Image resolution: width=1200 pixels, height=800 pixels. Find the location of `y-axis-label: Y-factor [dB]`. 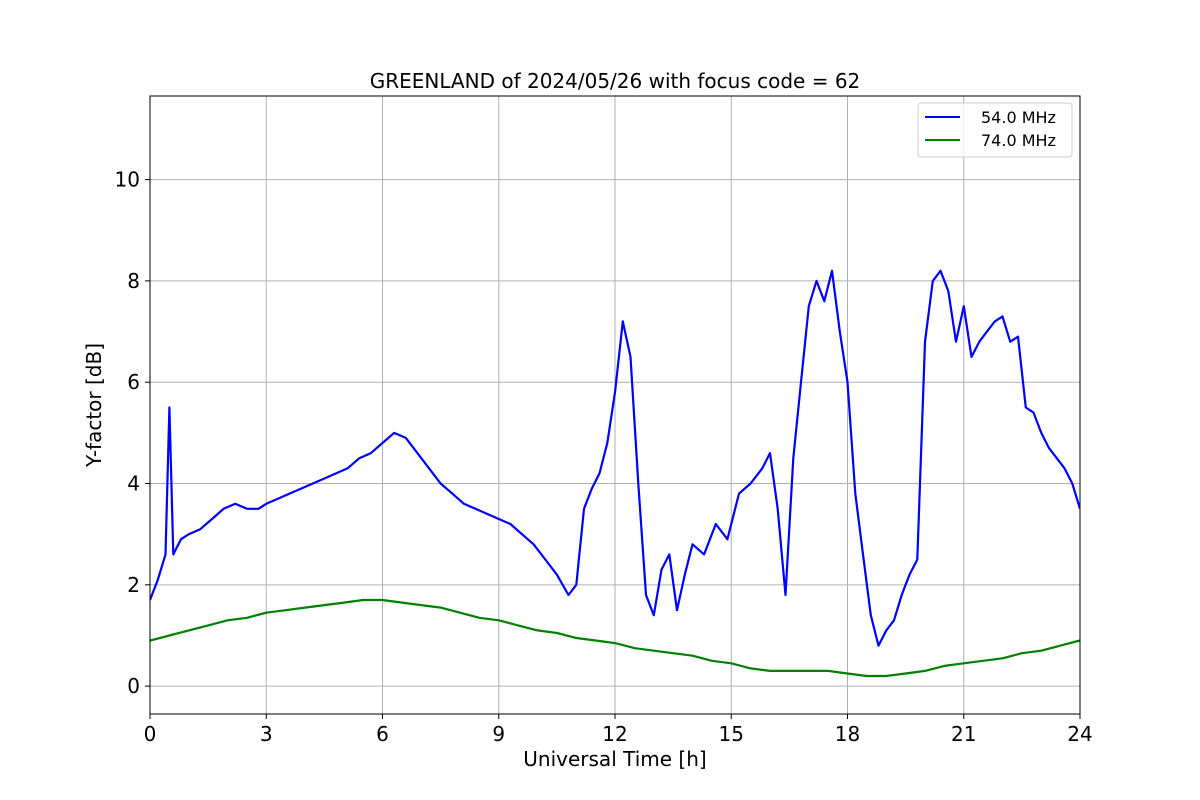

y-axis-label: Y-factor [dB] is located at coordinates (94, 405).